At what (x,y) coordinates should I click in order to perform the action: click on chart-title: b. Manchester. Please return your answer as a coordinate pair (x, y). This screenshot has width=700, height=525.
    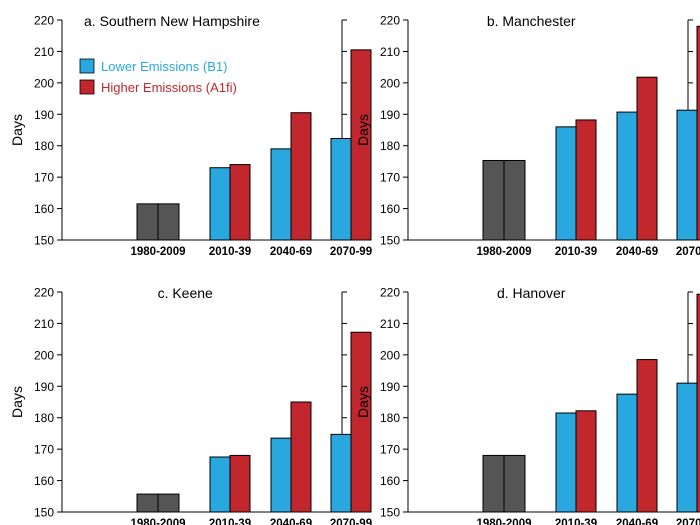
    Looking at the image, I should click on (531, 21).